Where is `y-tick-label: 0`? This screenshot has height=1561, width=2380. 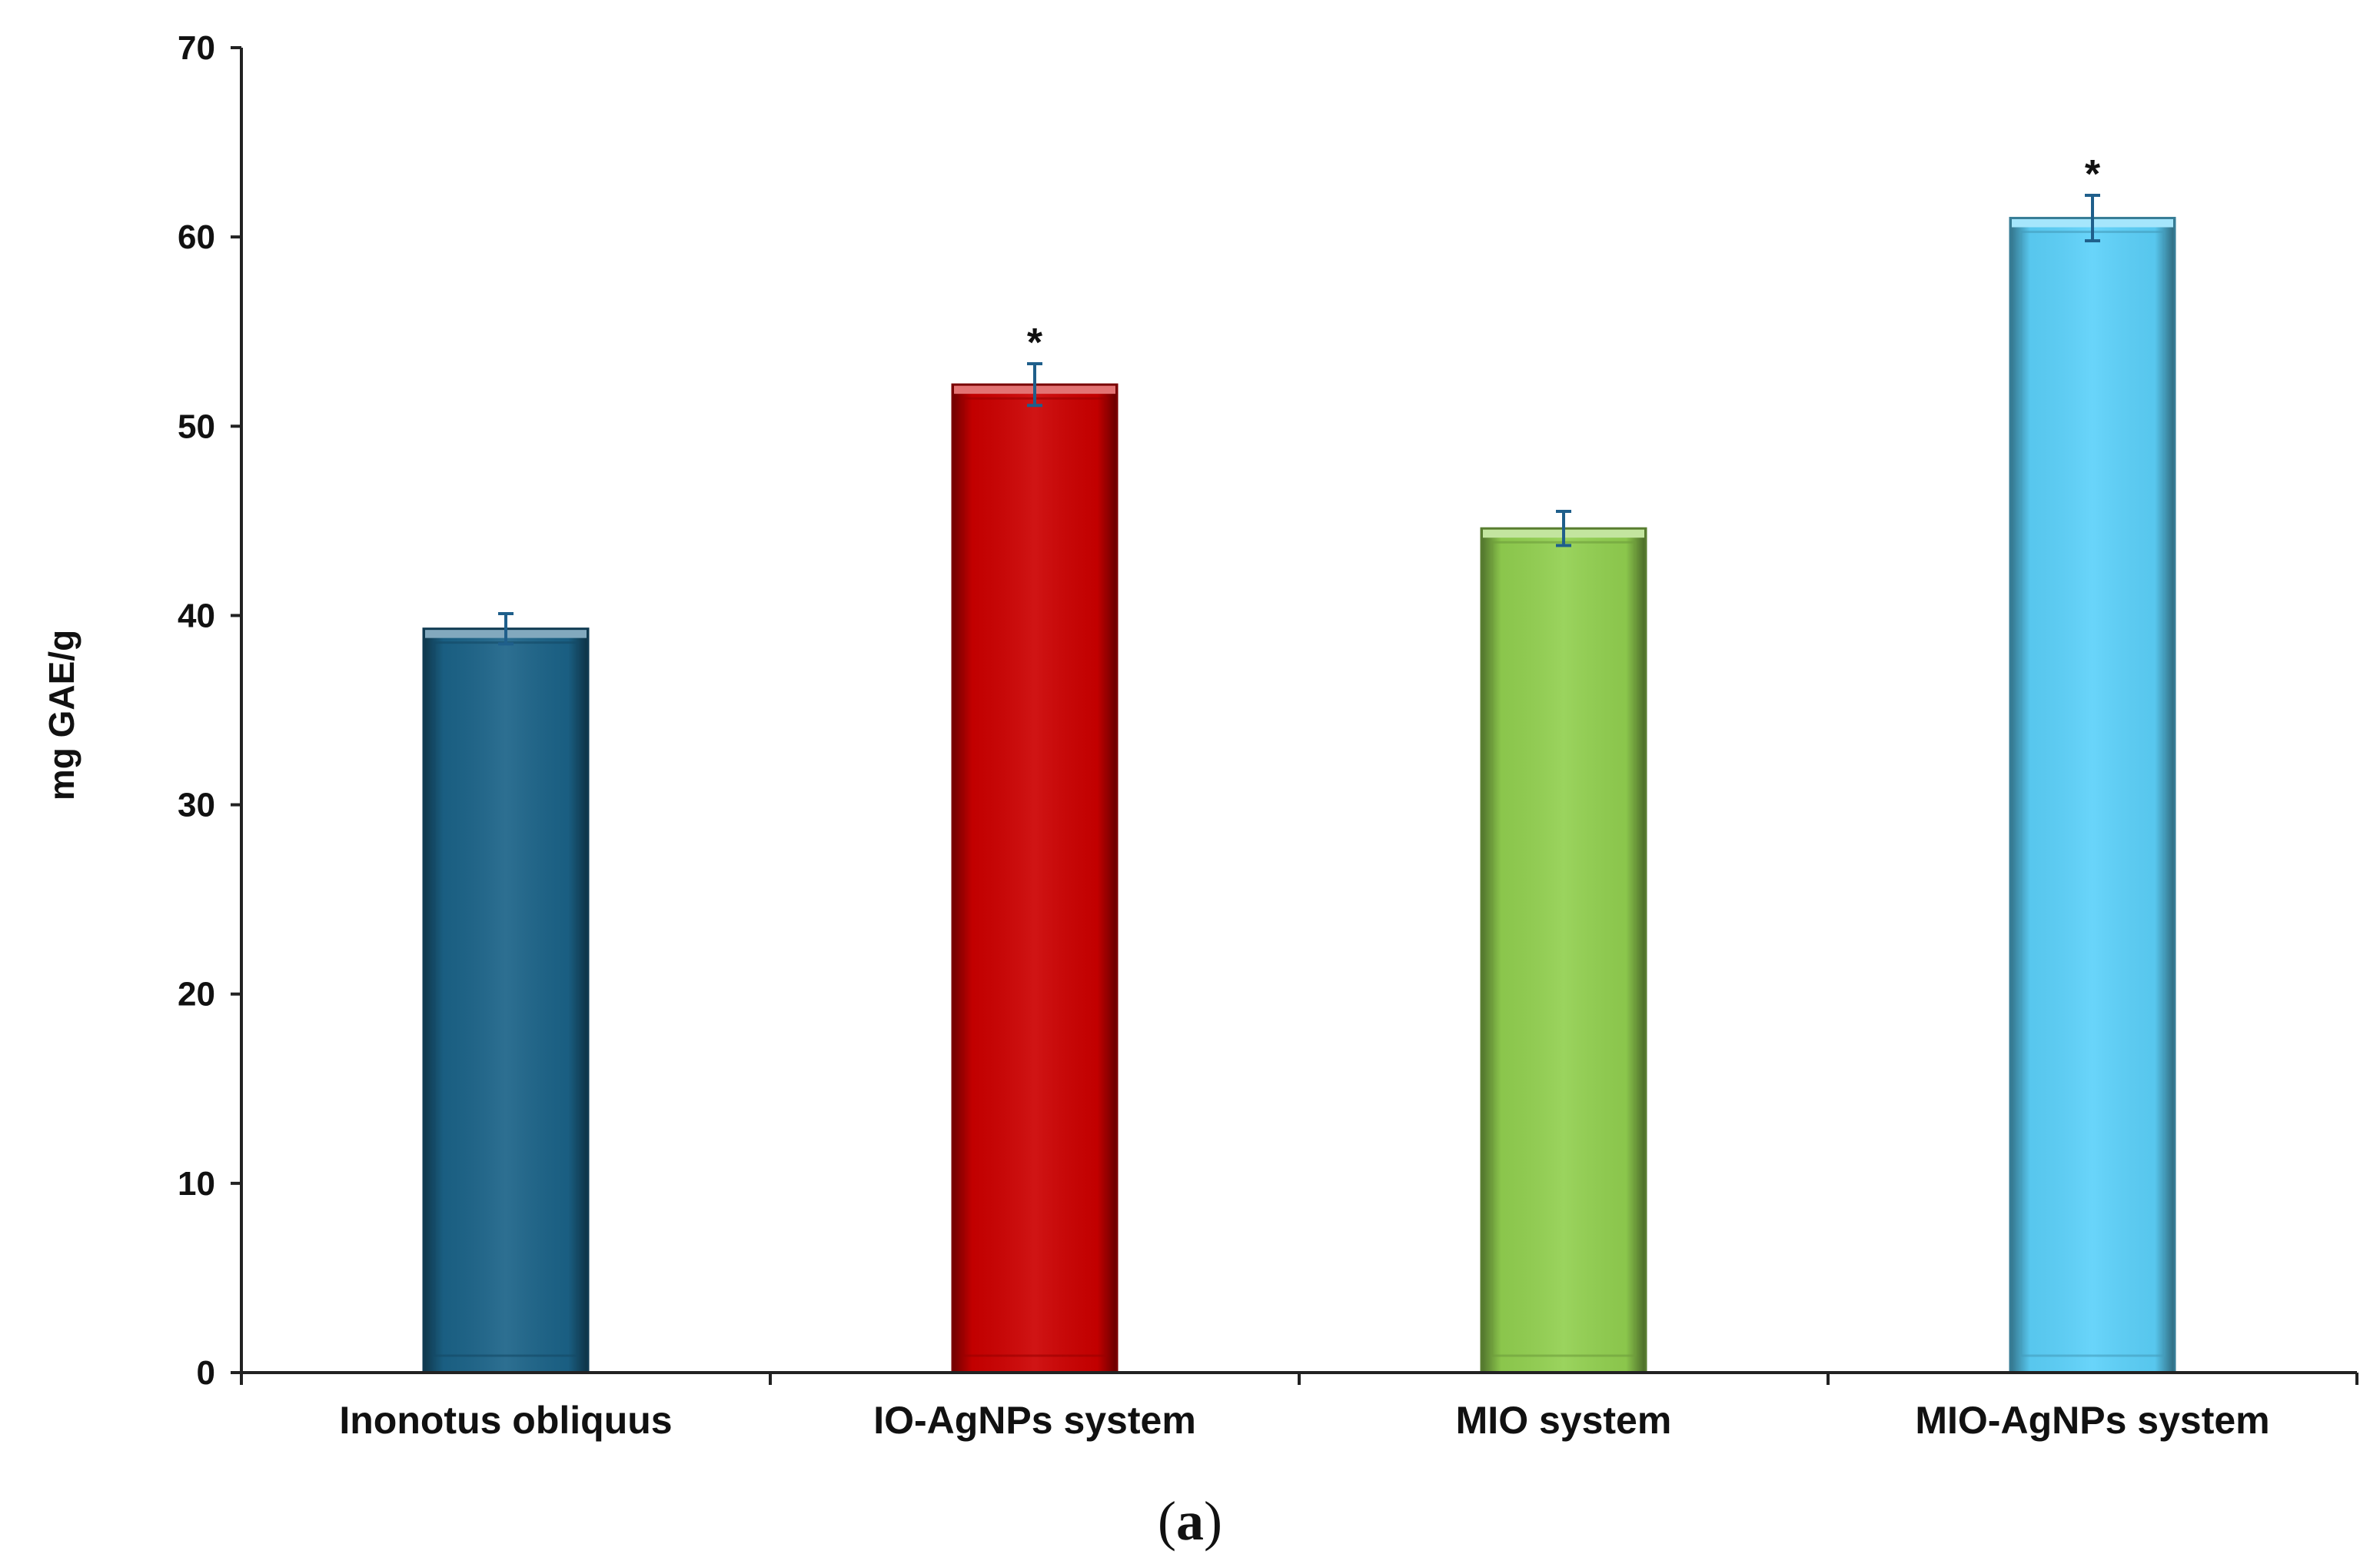
y-tick-label: 0 is located at coordinates (206, 1373).